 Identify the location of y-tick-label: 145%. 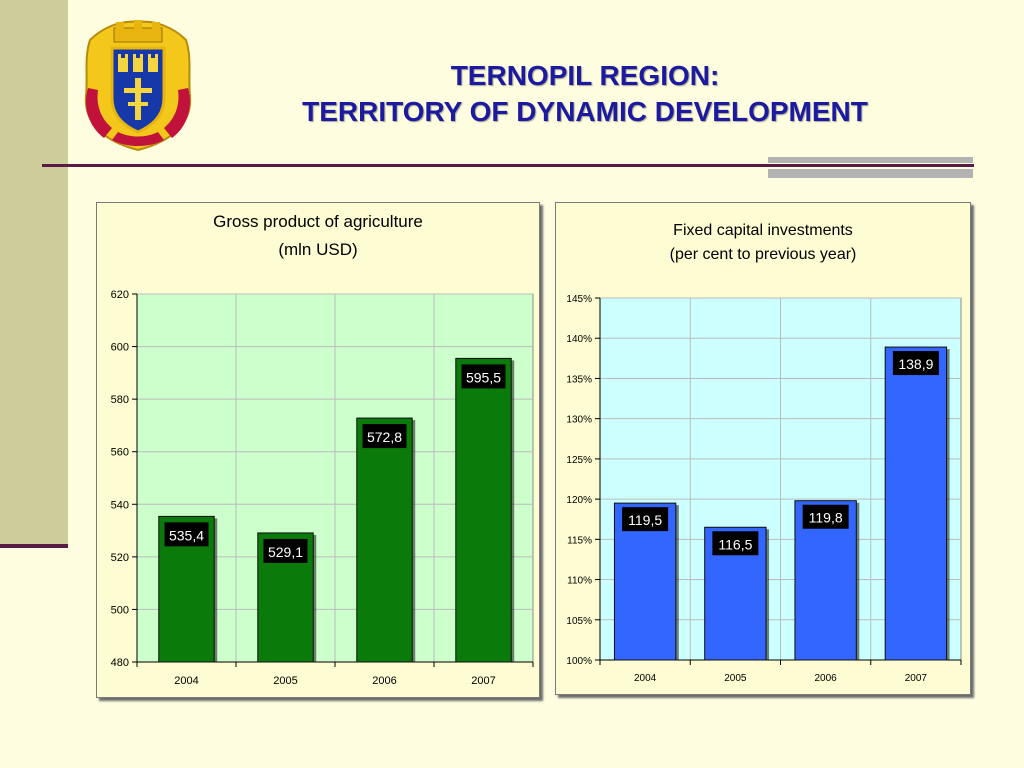
(579, 299).